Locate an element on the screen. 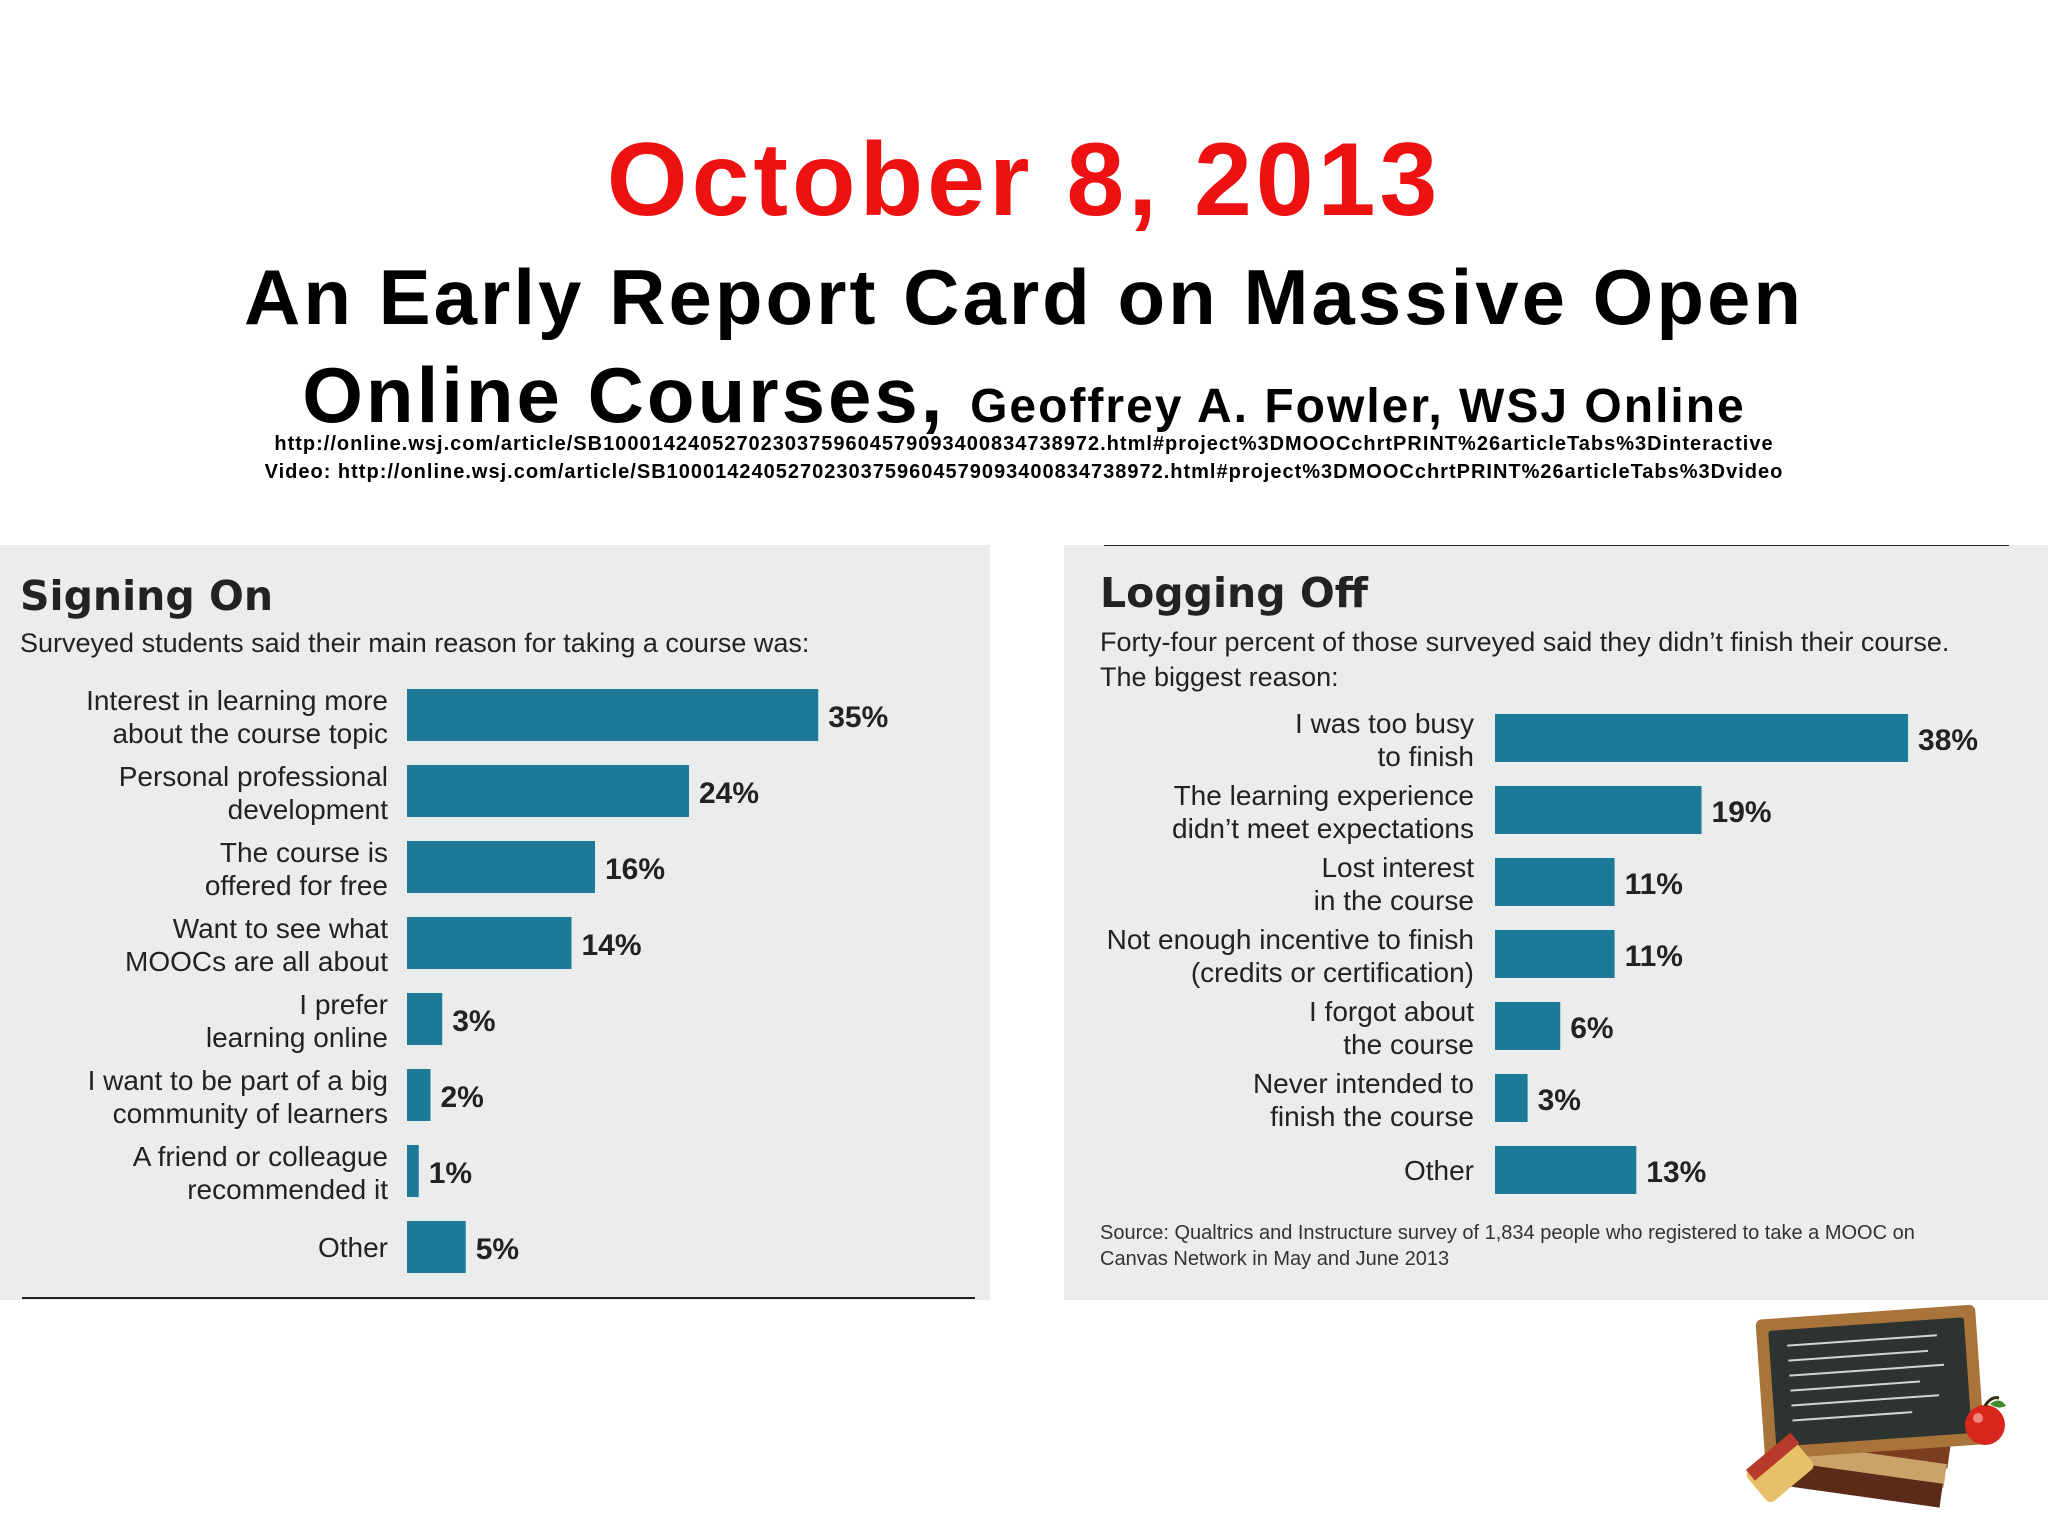 This screenshot has width=2048, height=1536. value-label: 1% is located at coordinates (450, 1173).